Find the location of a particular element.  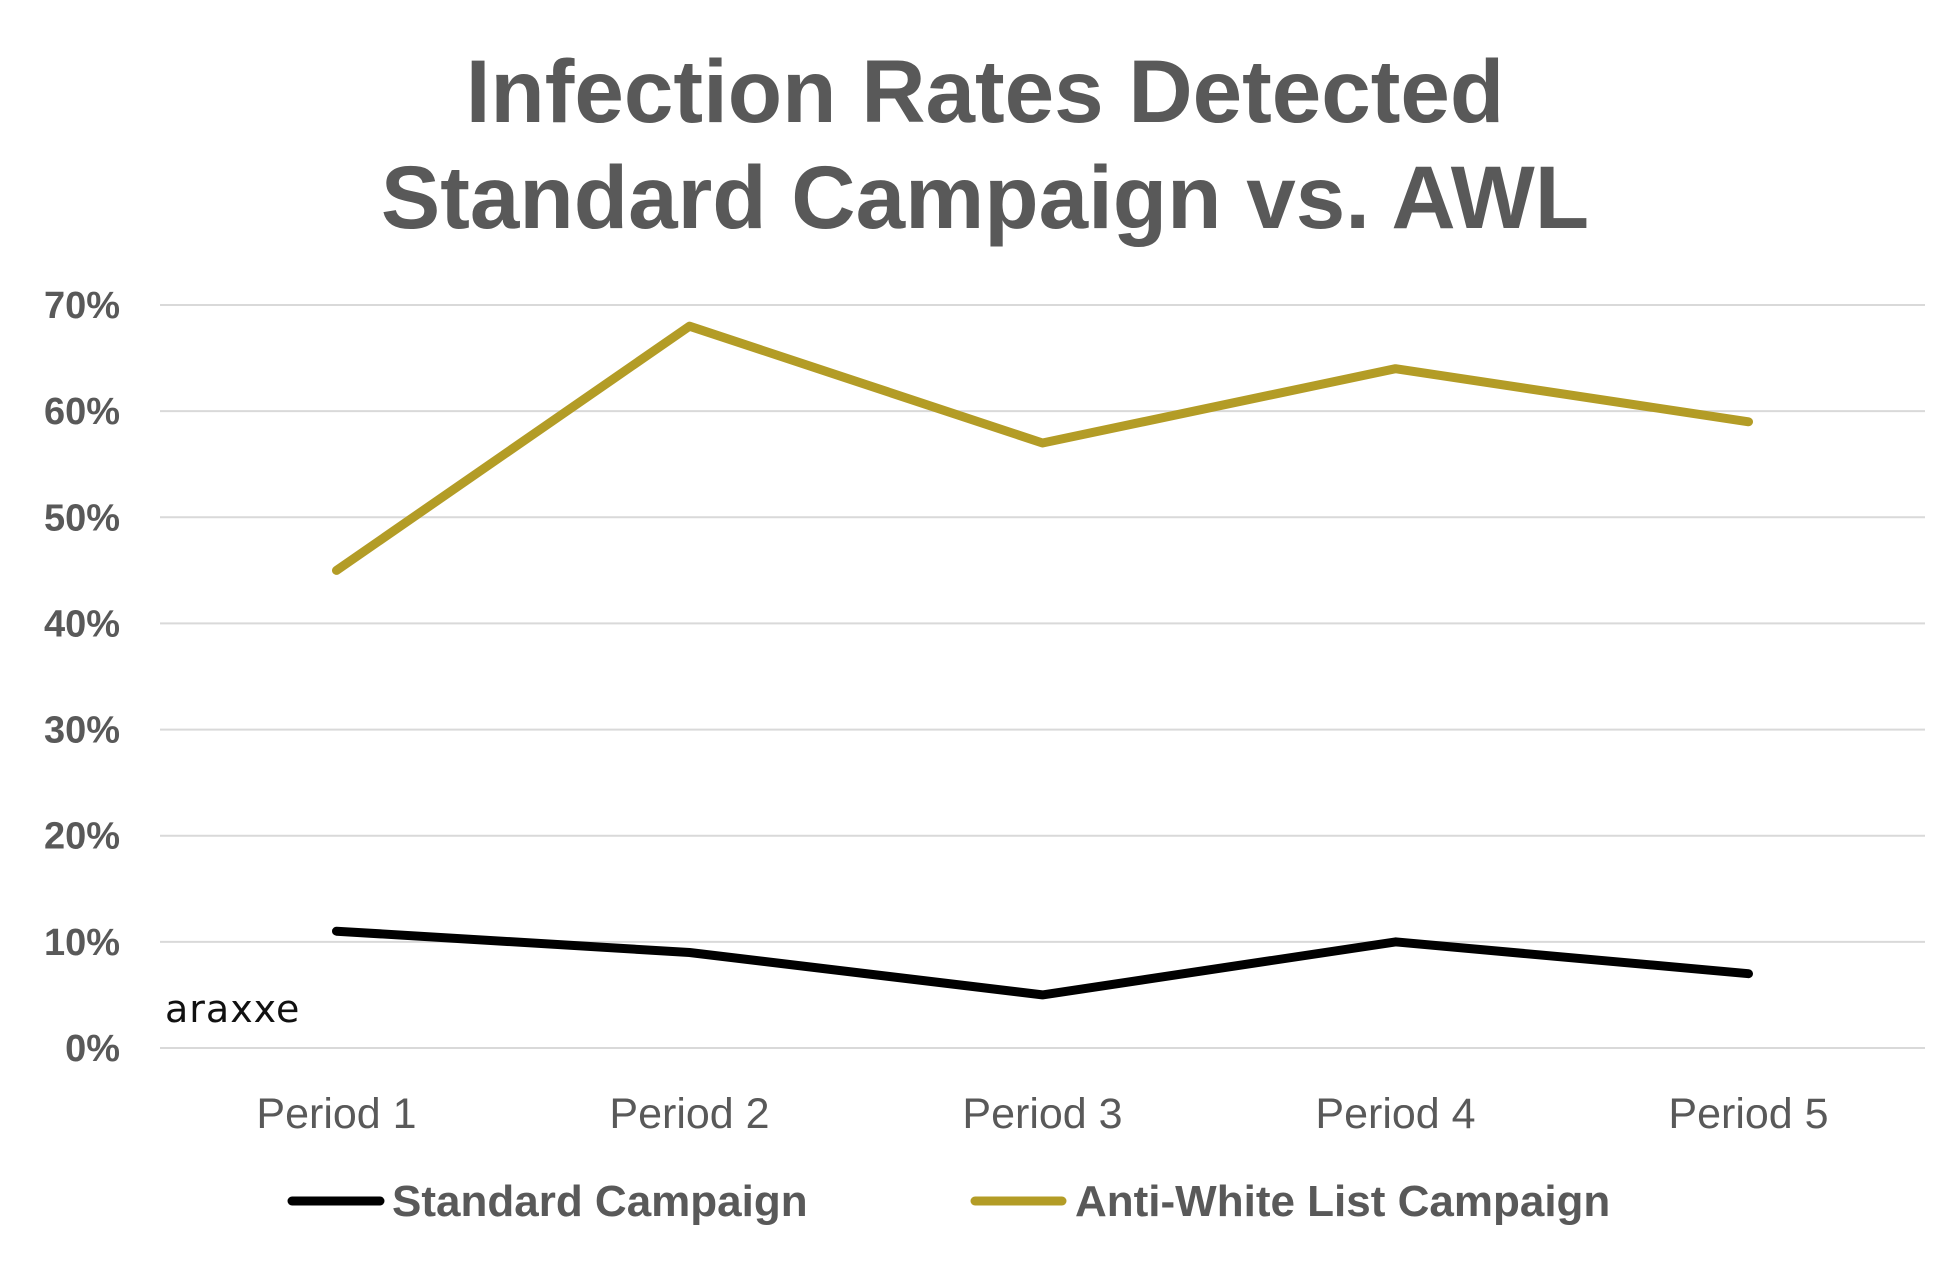

x-tick-label-1: Period 1 is located at coordinates (336, 1114).